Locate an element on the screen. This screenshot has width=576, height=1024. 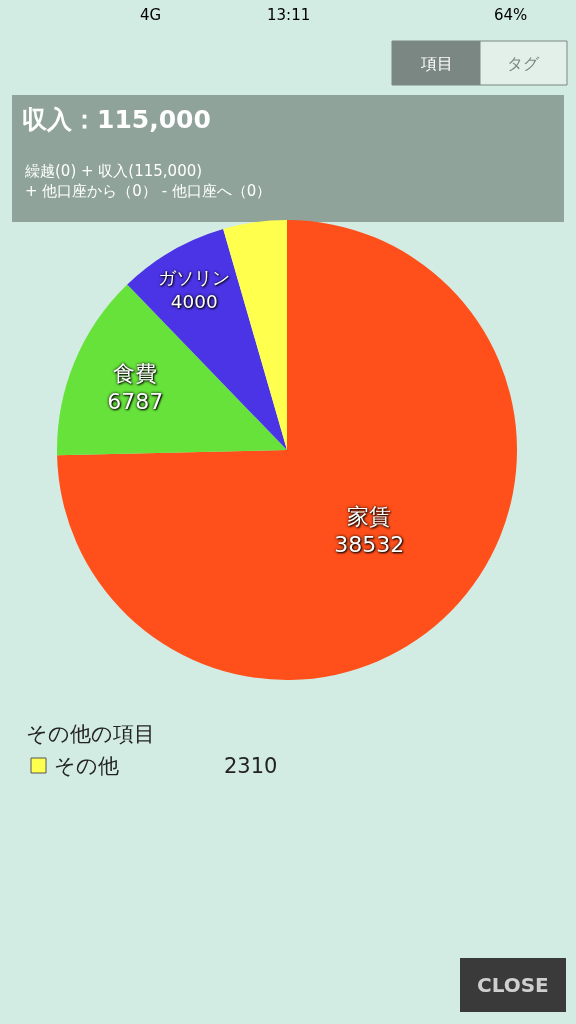
text: 項目 is located at coordinates (436, 63).